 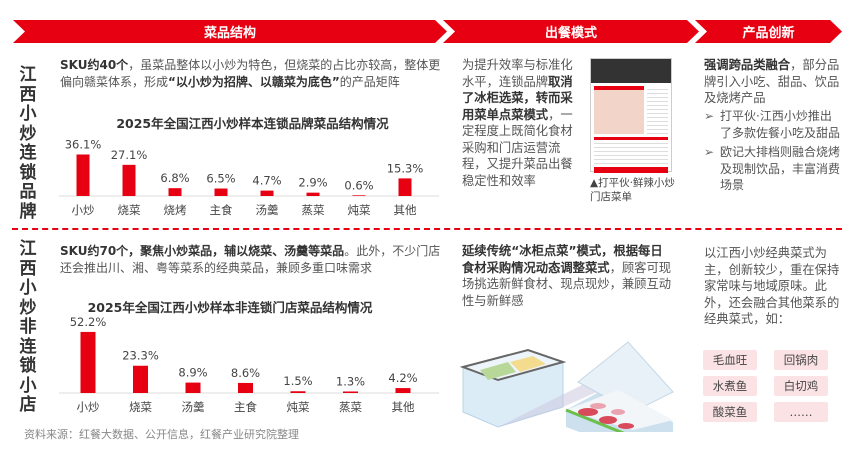 What do you see at coordinates (174, 178) in the screenshot?
I see `data-label: 6.8%` at bounding box center [174, 178].